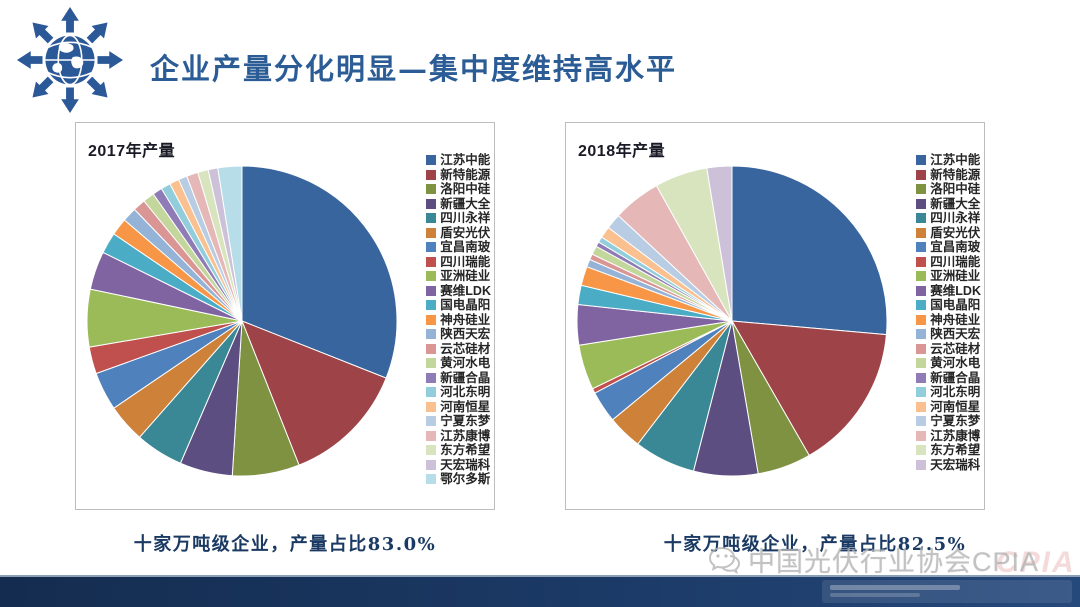 Image resolution: width=1080 pixels, height=607 pixels. Describe the element at coordinates (894, 562) in the screenshot. I see `watermark-text: 中国光伏行业协会CPIA` at that location.